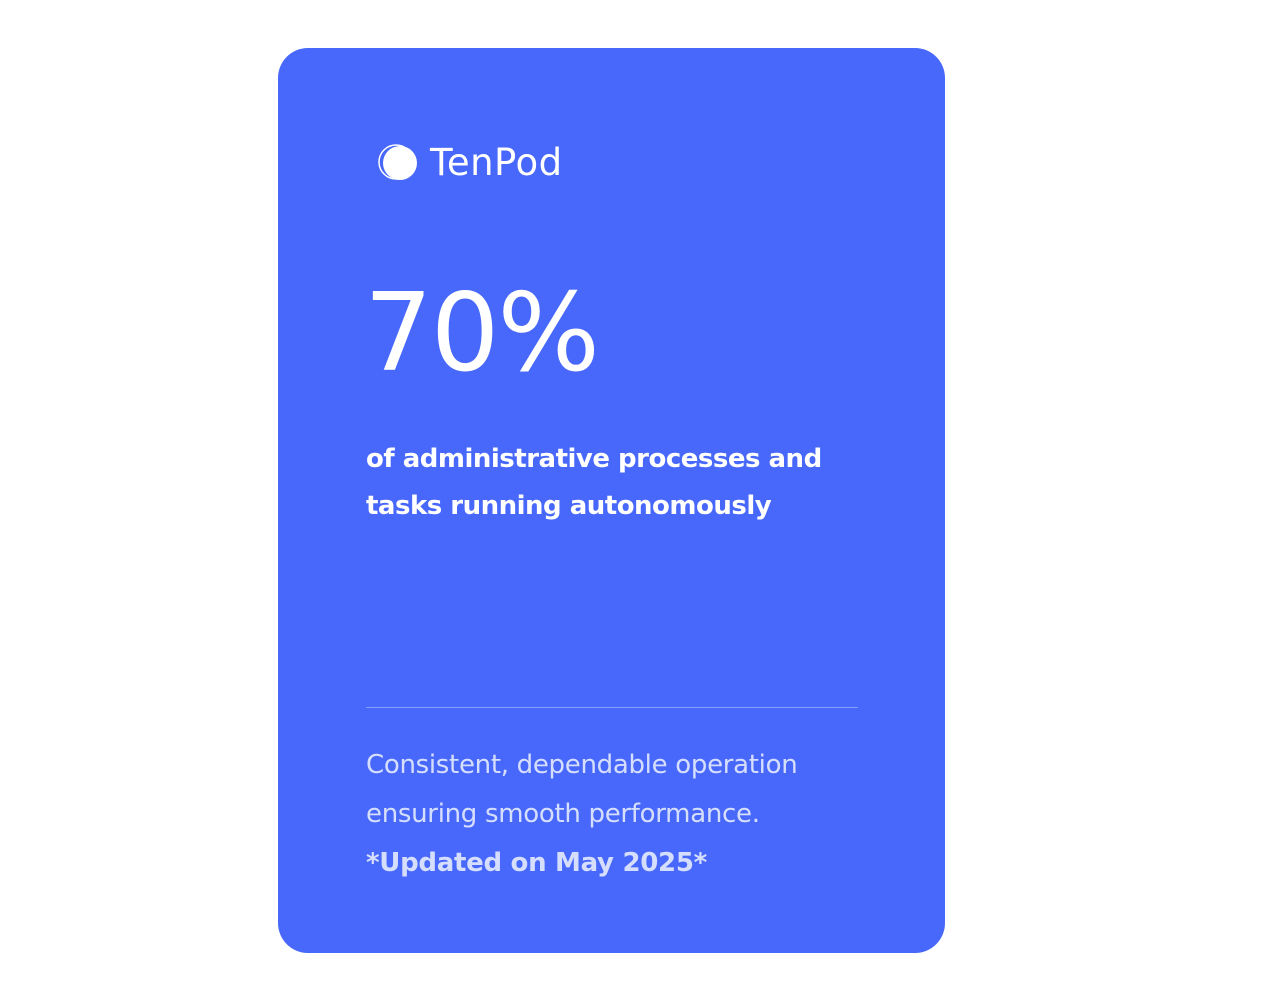  I want to click on stat-value: 70%, so click(482, 333).